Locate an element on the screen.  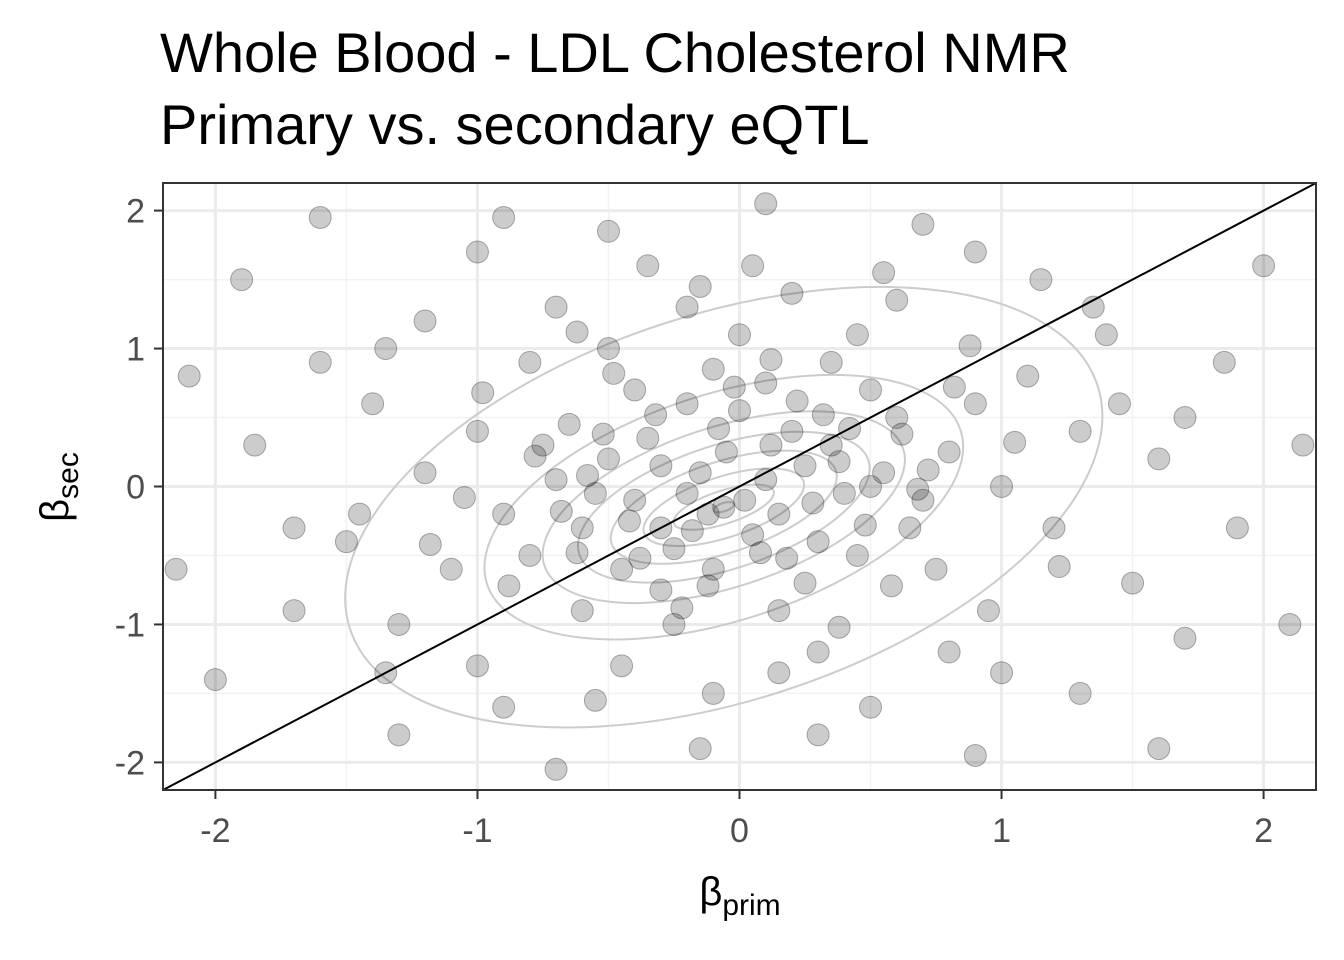
x-tick-label: -1 is located at coordinates (477, 831).